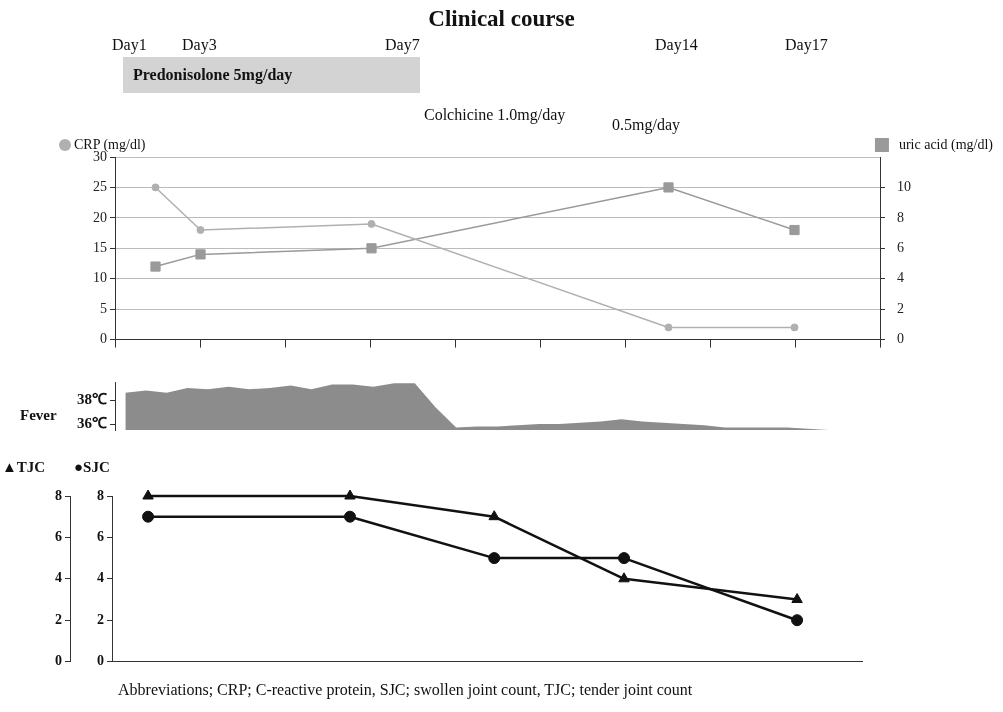  I want to click on y2-tick-label: 6, so click(900, 247).